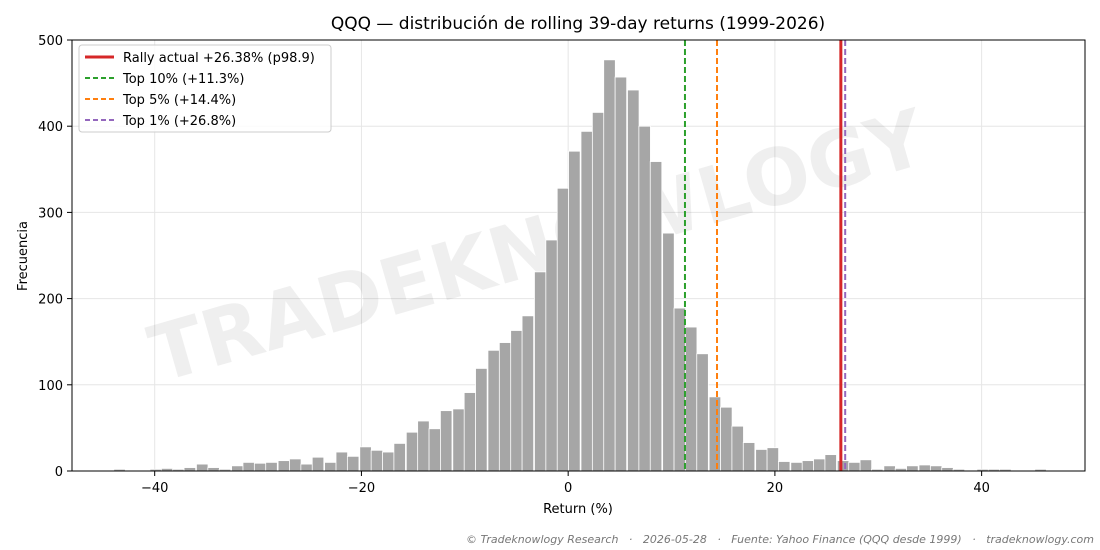 The height and width of the screenshot is (550, 1100). I want to click on y-axis-label: Frecuencia, so click(23, 256).